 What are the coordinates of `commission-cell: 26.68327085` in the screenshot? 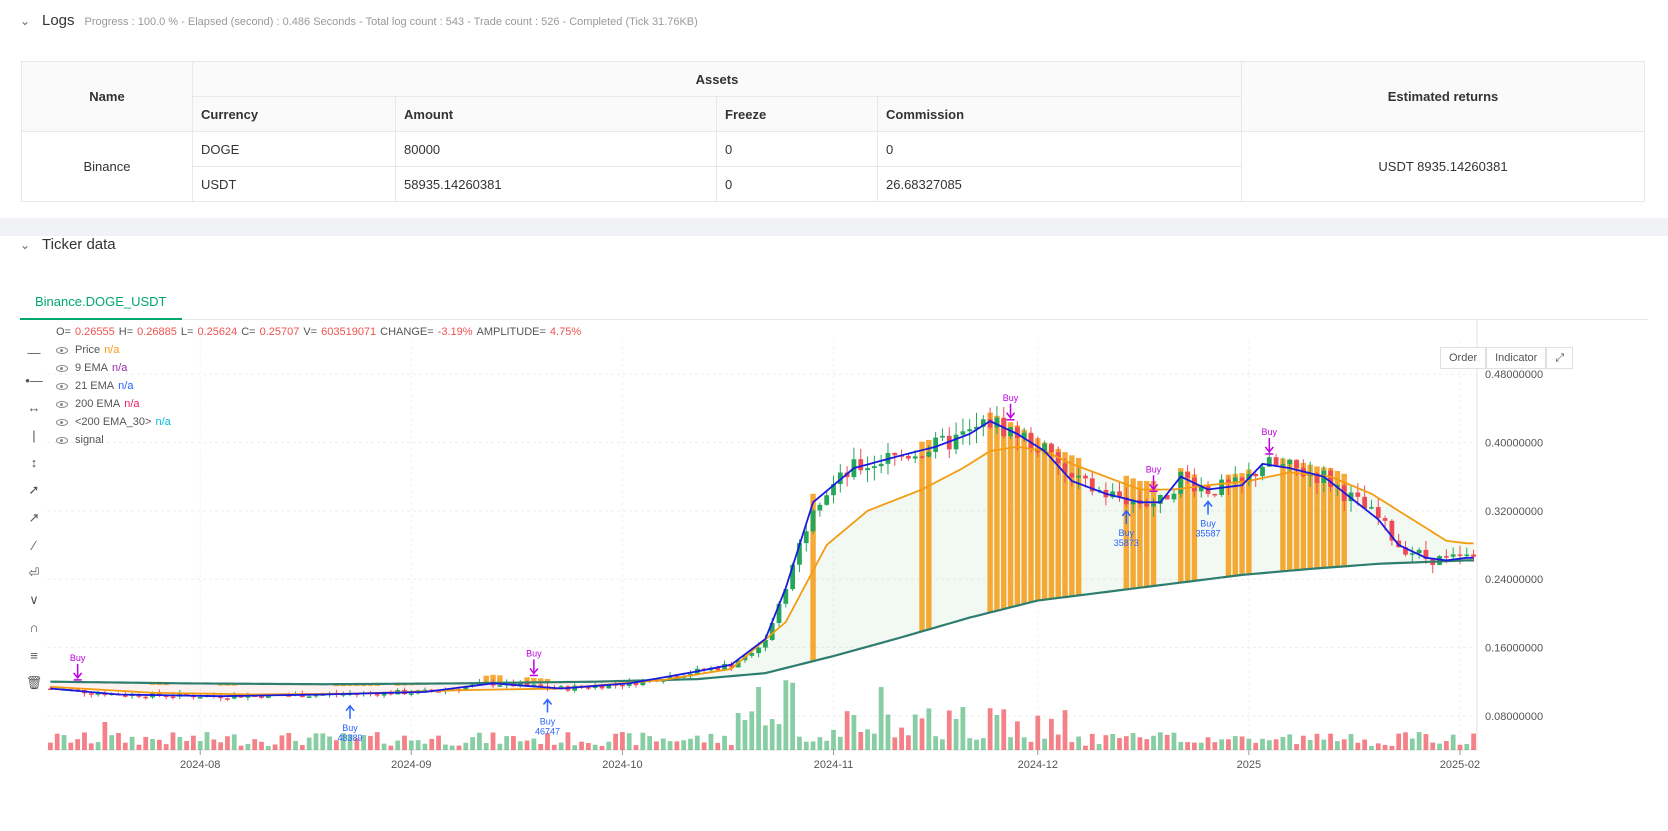 It's located at (1059, 184).